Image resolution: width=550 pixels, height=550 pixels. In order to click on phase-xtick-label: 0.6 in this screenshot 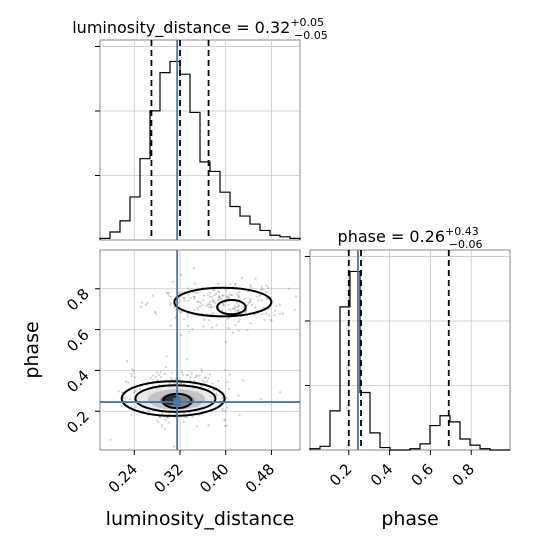, I will do `click(423, 475)`.